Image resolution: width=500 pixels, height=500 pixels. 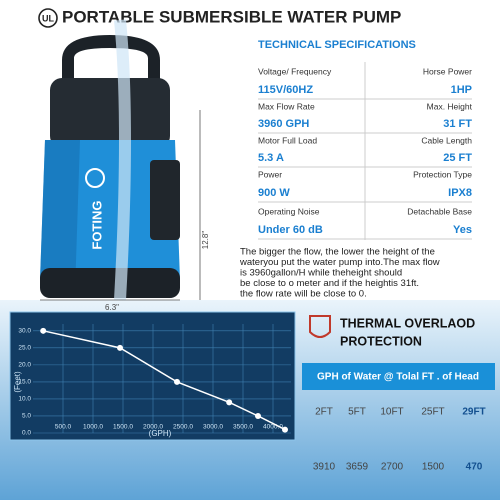 I want to click on x-tick-label: 2500.0, so click(x=183, y=427).